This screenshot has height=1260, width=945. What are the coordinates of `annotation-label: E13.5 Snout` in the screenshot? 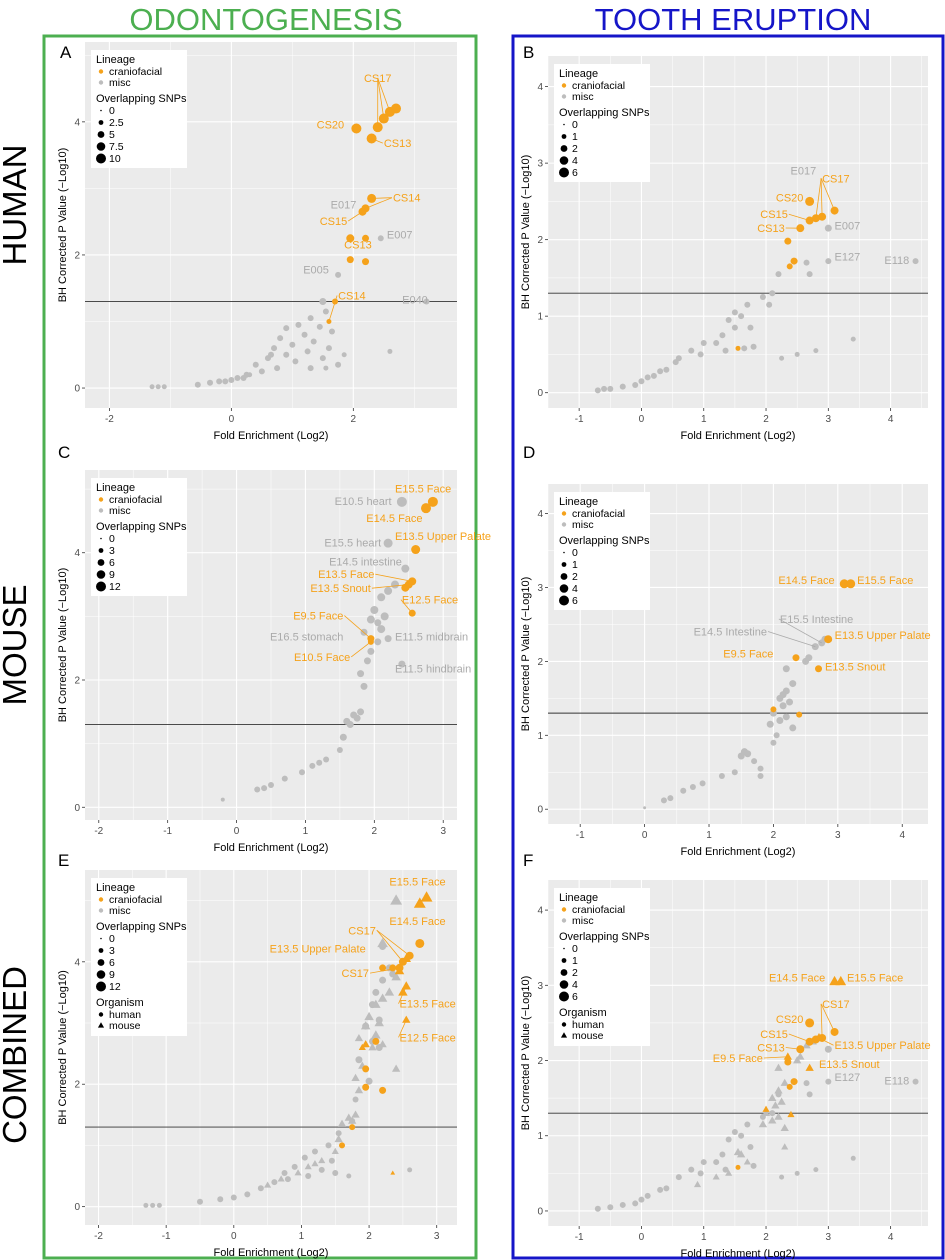 It's located at (855, 667).